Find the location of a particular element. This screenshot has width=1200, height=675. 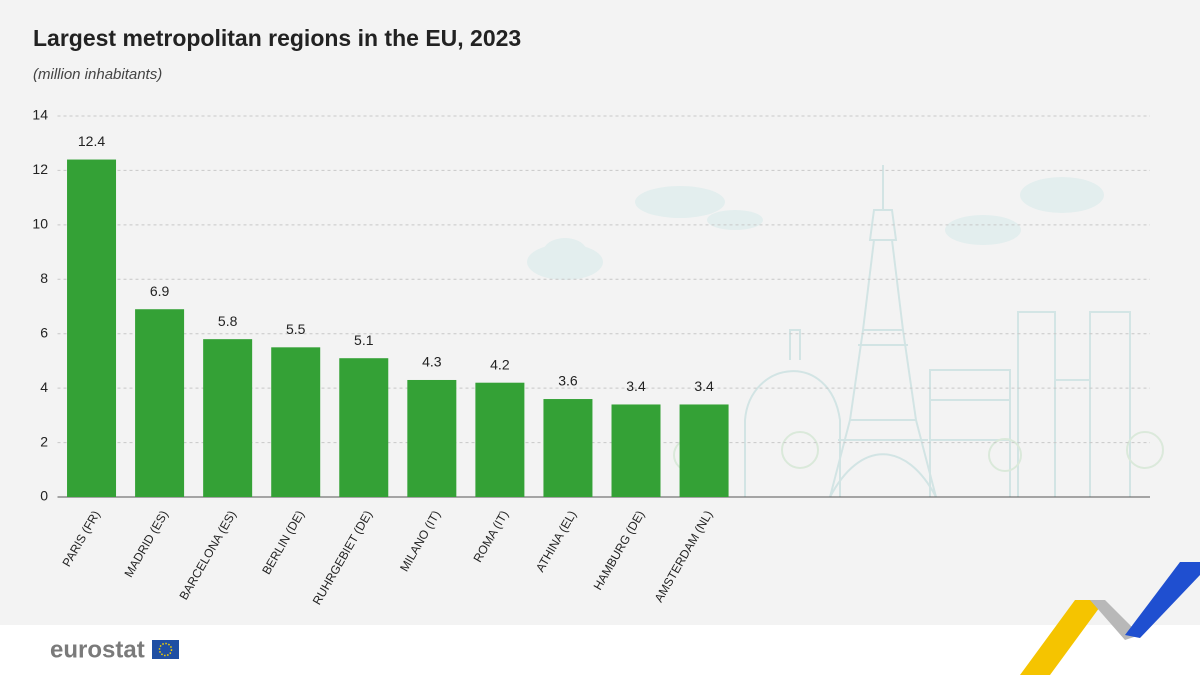

y-tick-label: 2 is located at coordinates (44, 441).